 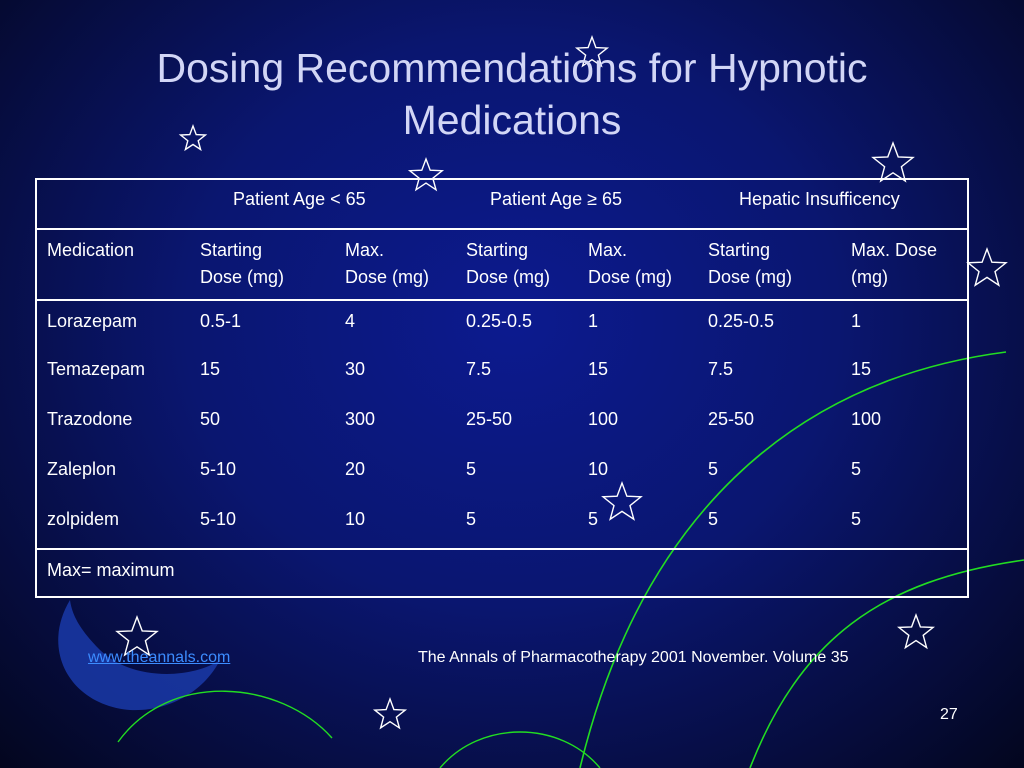 I want to click on title-line-2: Medications, so click(x=512, y=120).